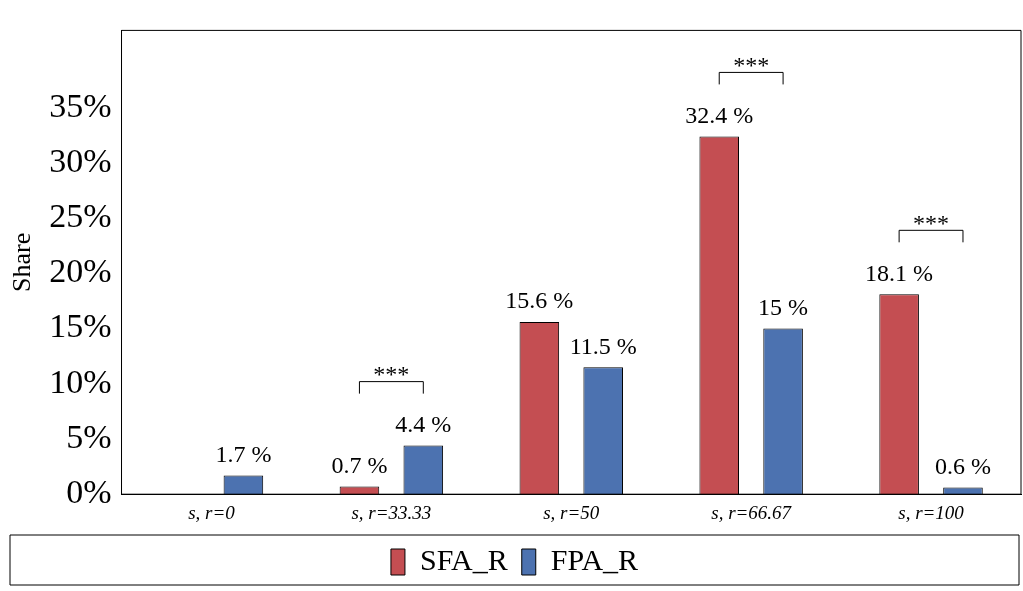 This screenshot has width=1023, height=591. I want to click on y-tick-label: 30%, so click(80, 160).